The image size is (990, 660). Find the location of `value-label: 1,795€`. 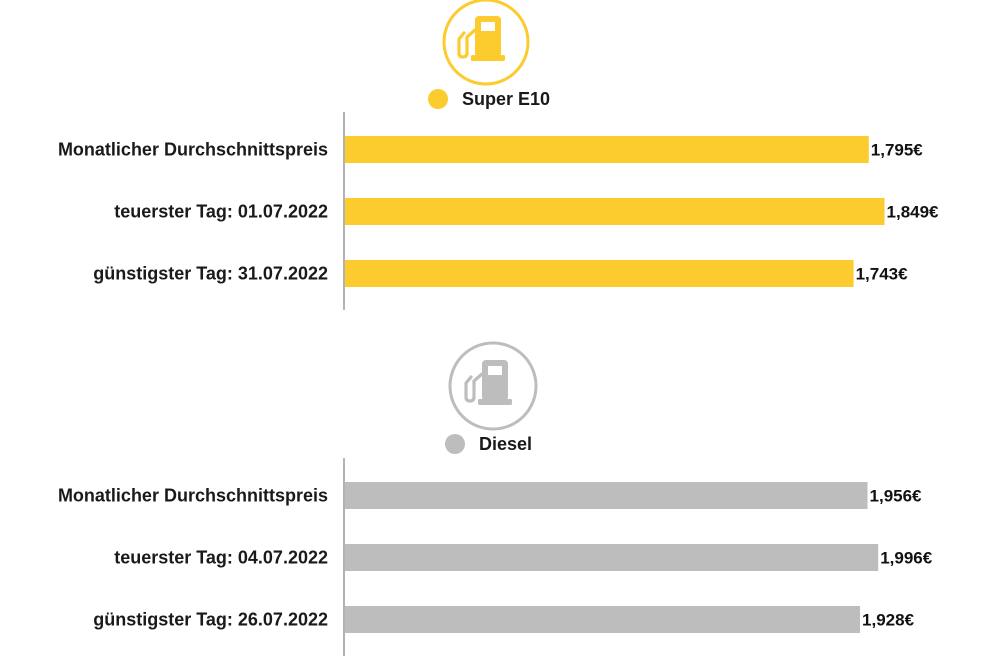

value-label: 1,795€ is located at coordinates (897, 150).